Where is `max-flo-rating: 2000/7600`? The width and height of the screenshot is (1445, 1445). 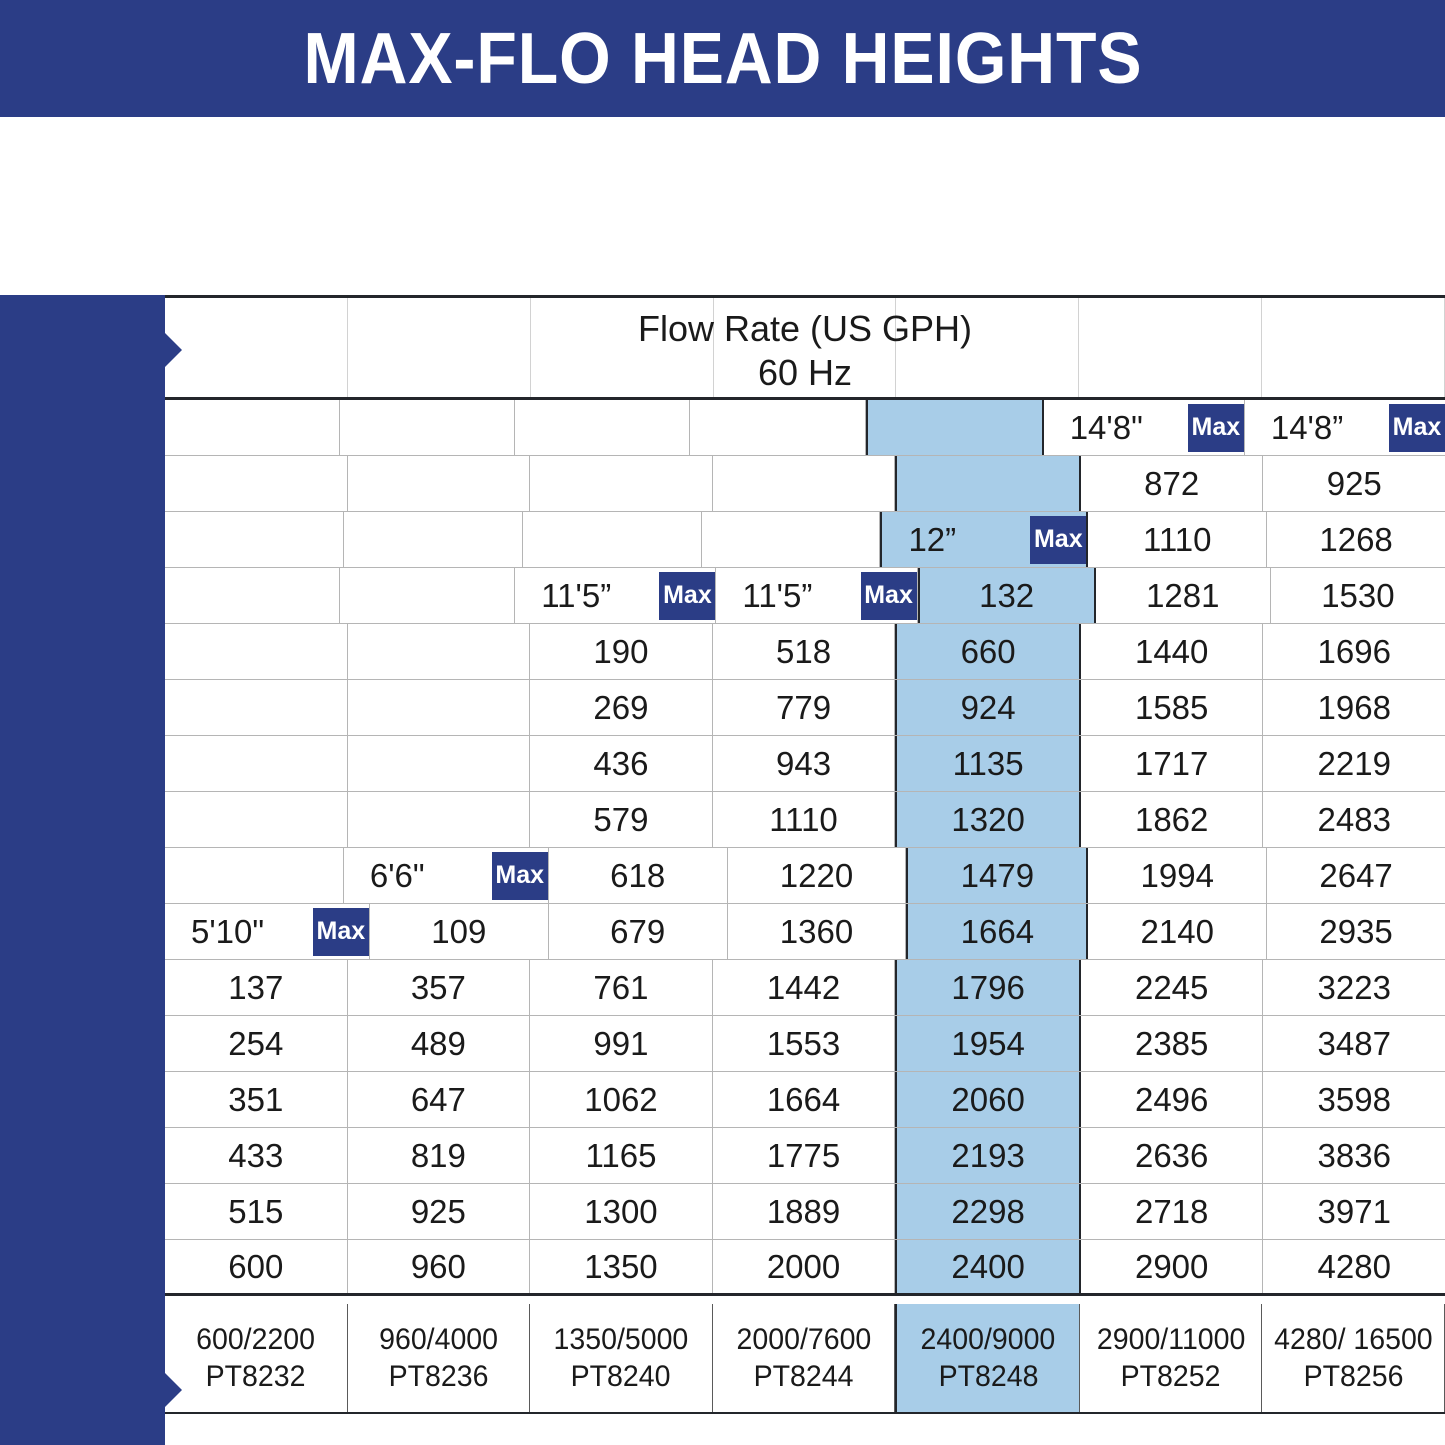 max-flo-rating: 2000/7600 is located at coordinates (803, 1339).